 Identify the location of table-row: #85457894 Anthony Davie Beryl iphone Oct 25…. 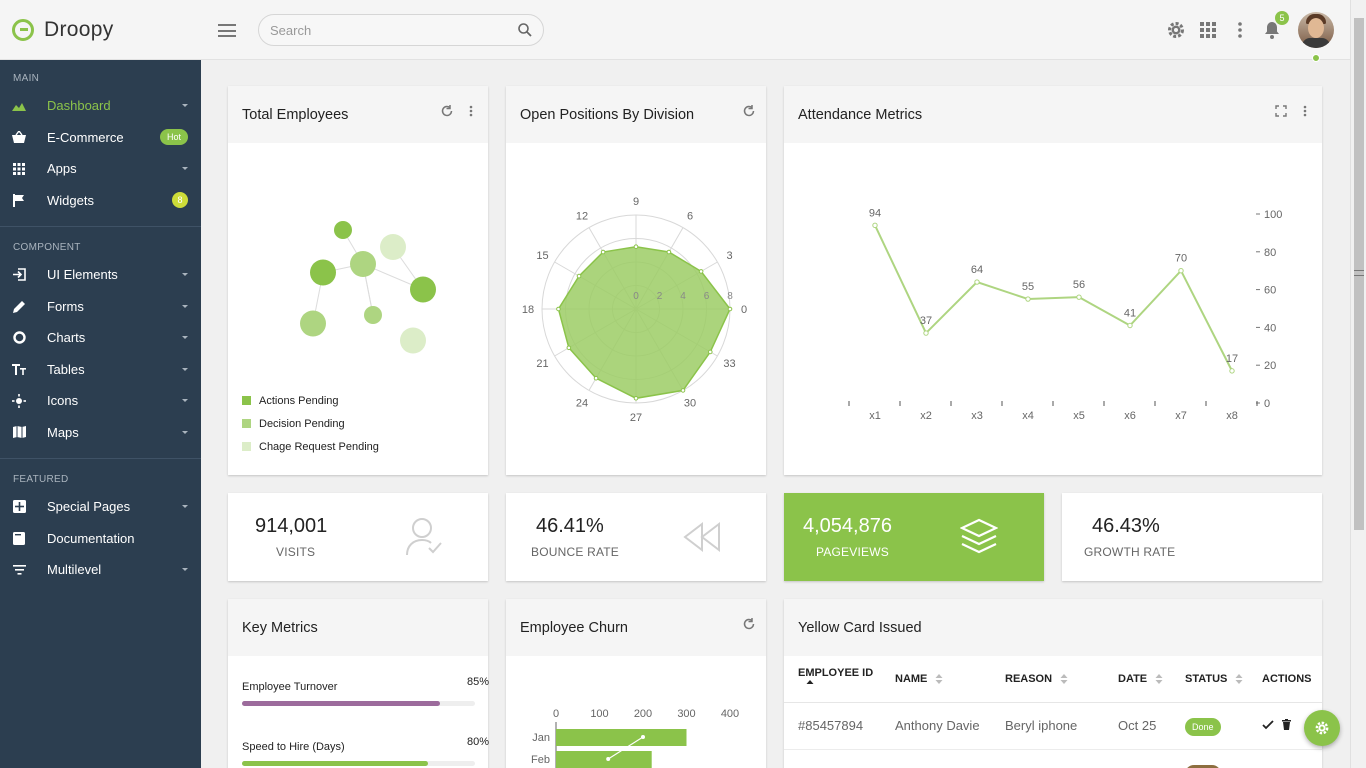
(1053, 726).